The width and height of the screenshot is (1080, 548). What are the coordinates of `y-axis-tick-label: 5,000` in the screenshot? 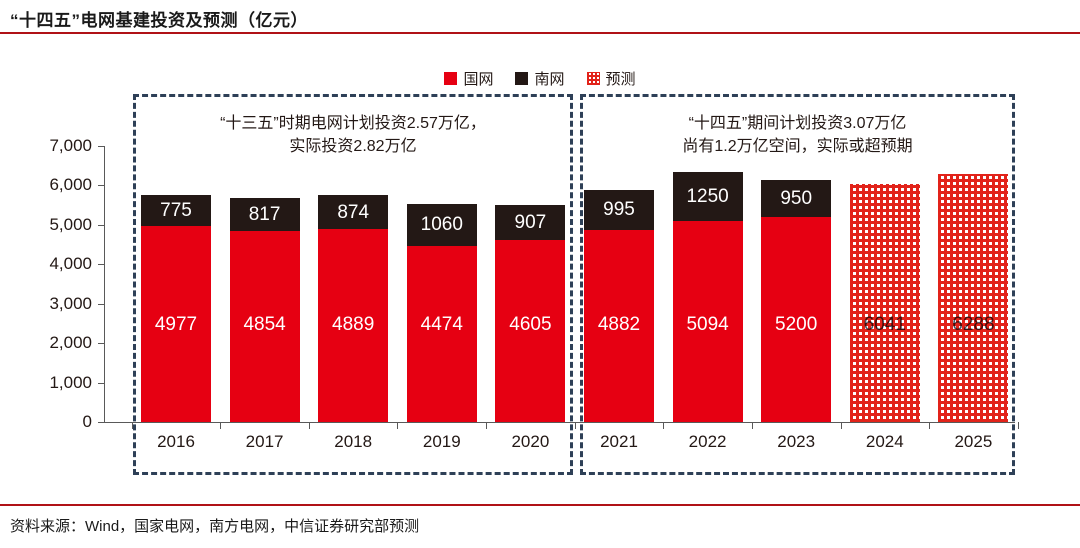 It's located at (70, 224).